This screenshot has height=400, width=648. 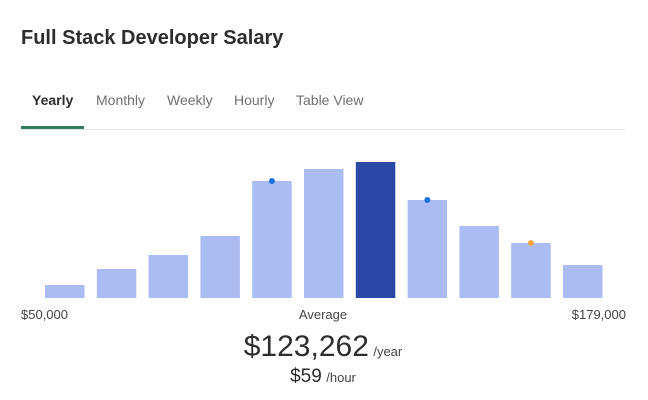 What do you see at coordinates (330, 100) in the screenshot?
I see `tab: Table View` at bounding box center [330, 100].